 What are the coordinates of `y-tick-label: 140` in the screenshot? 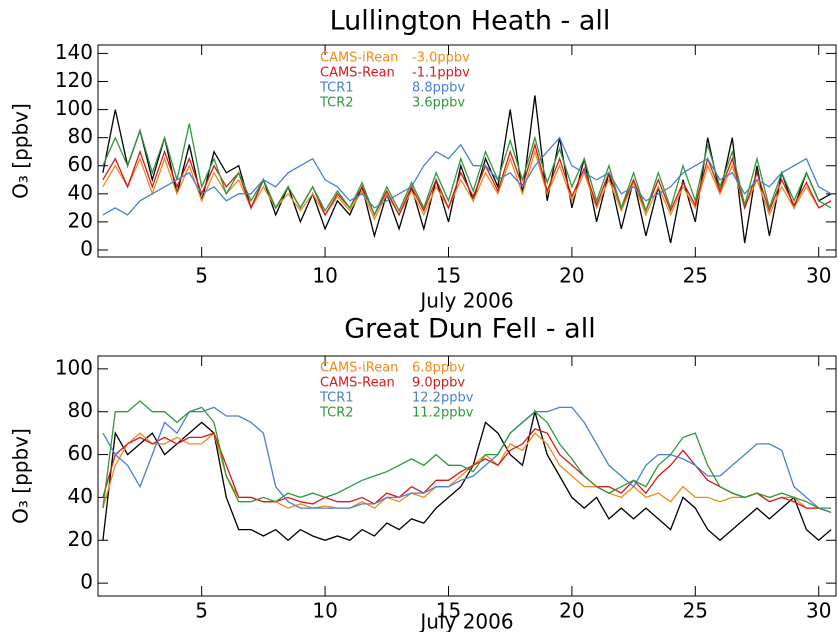 It's located at (74, 52).